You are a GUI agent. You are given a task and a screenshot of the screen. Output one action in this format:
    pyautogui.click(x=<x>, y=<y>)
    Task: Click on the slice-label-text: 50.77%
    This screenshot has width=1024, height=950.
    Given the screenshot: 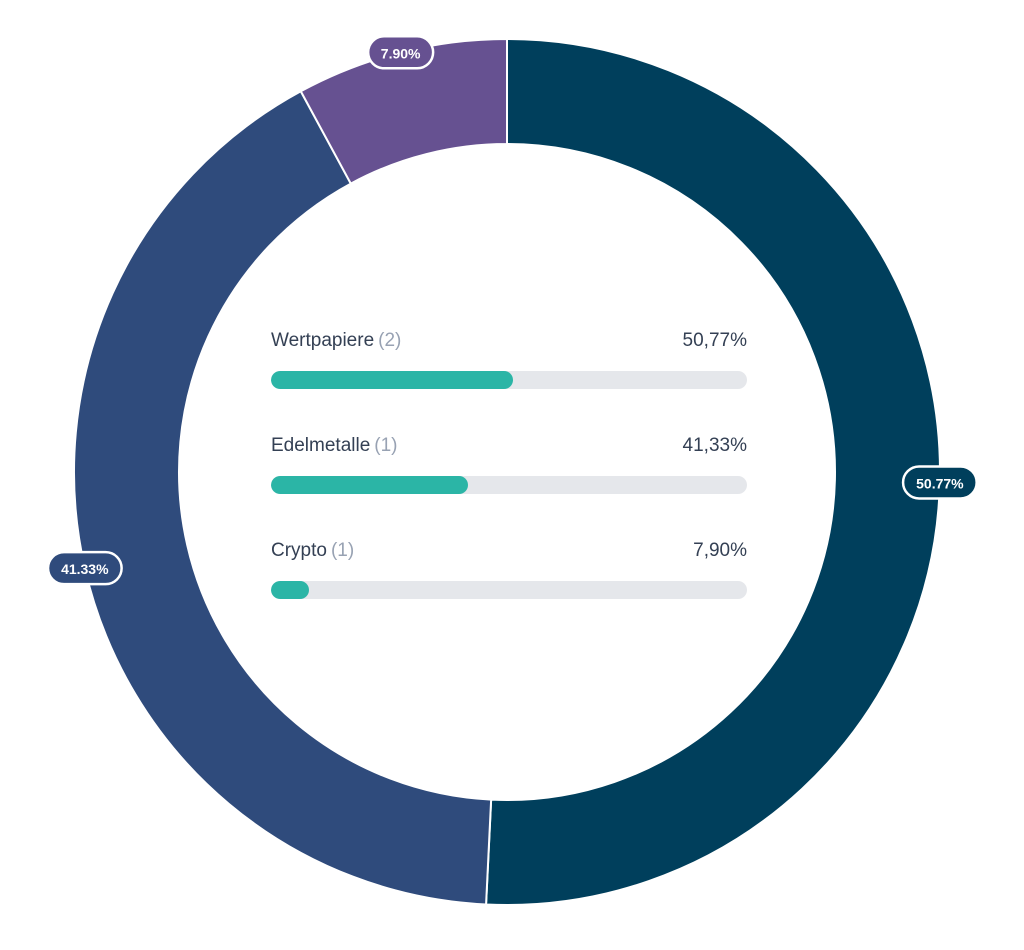 What is the action you would take?
    pyautogui.click(x=940, y=483)
    